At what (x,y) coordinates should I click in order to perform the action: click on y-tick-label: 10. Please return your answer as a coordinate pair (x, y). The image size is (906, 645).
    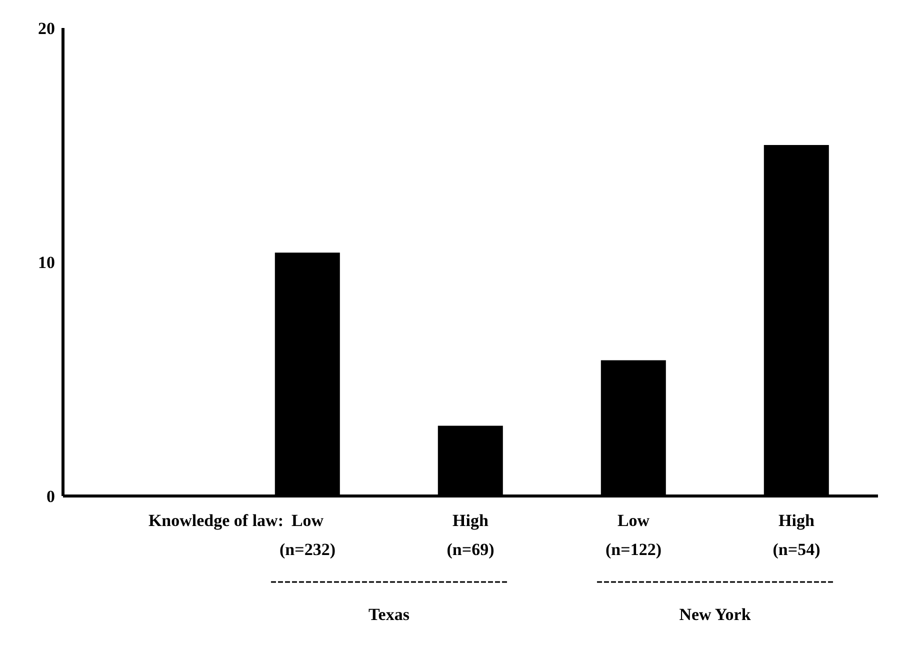
    Looking at the image, I should click on (46, 262).